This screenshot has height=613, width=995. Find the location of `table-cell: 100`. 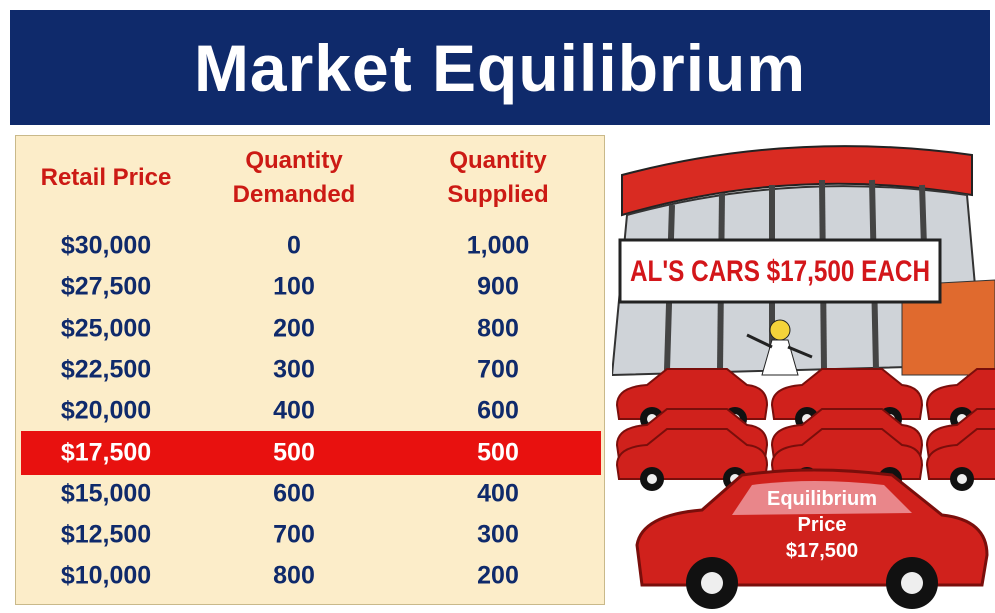

table-cell: 100 is located at coordinates (294, 286).